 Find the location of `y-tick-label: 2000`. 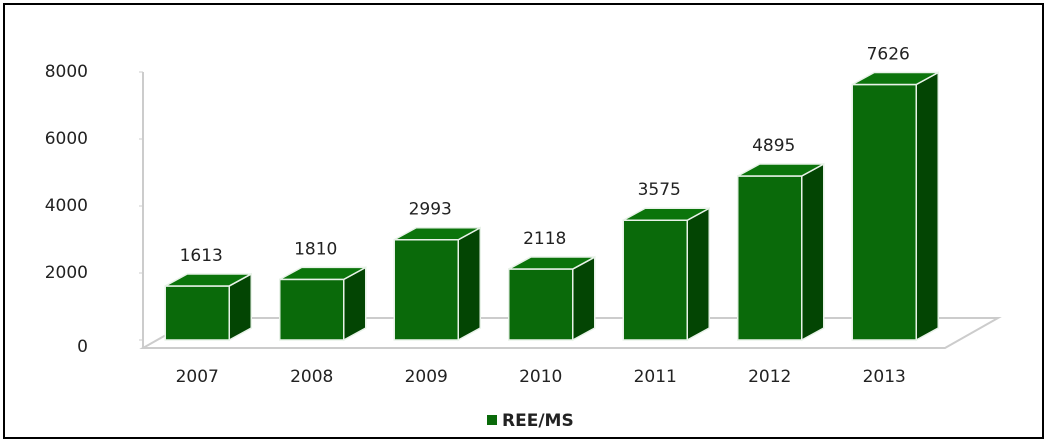

y-tick-label: 2000 is located at coordinates (66, 273).